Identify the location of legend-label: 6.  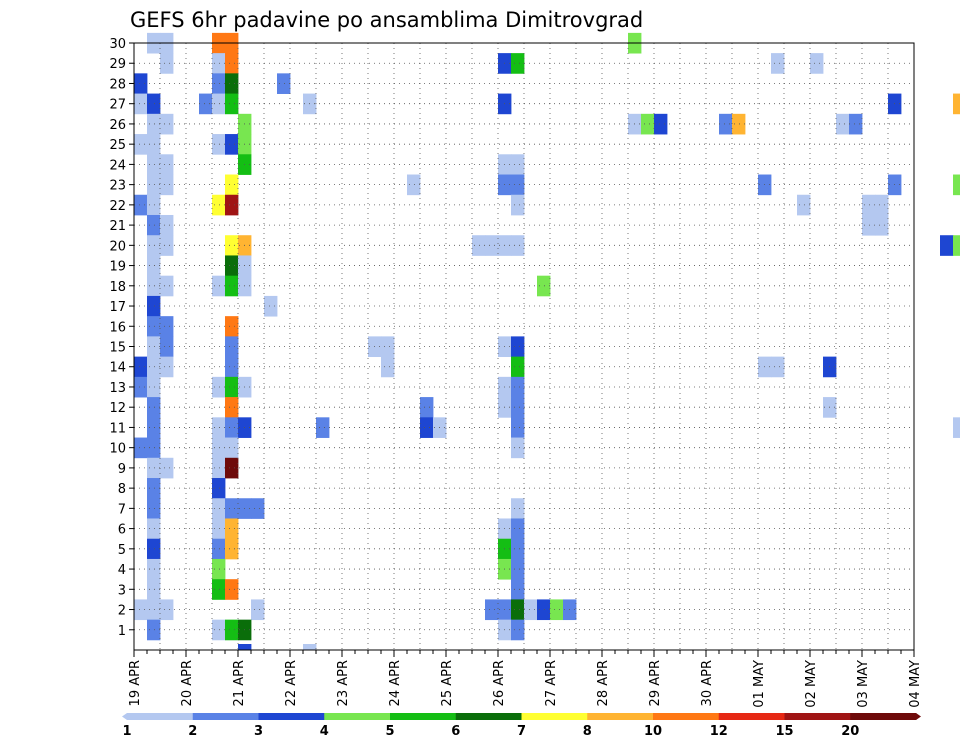
(455, 731).